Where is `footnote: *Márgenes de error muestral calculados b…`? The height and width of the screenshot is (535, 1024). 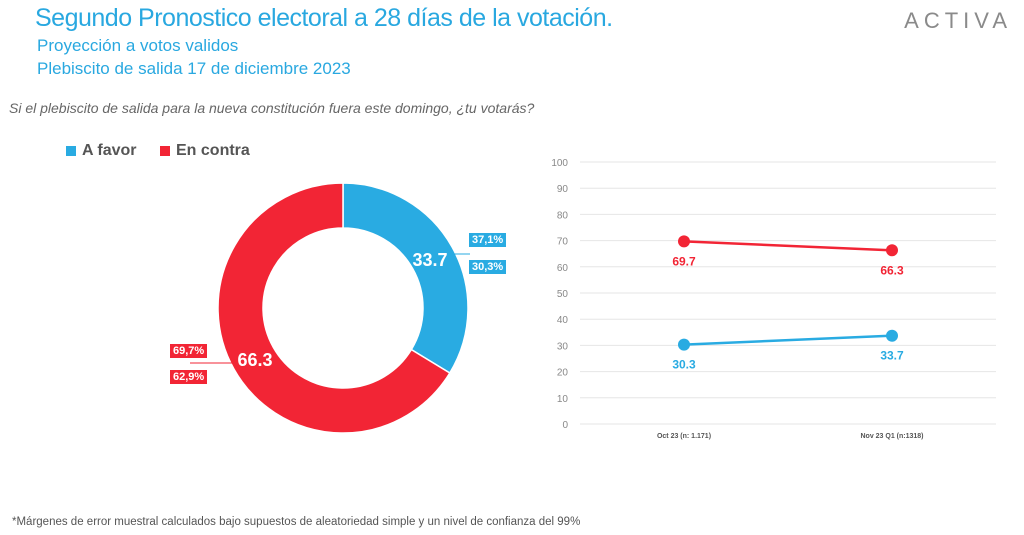
footnote: *Márgenes de error muestral calculados b… is located at coordinates (296, 522).